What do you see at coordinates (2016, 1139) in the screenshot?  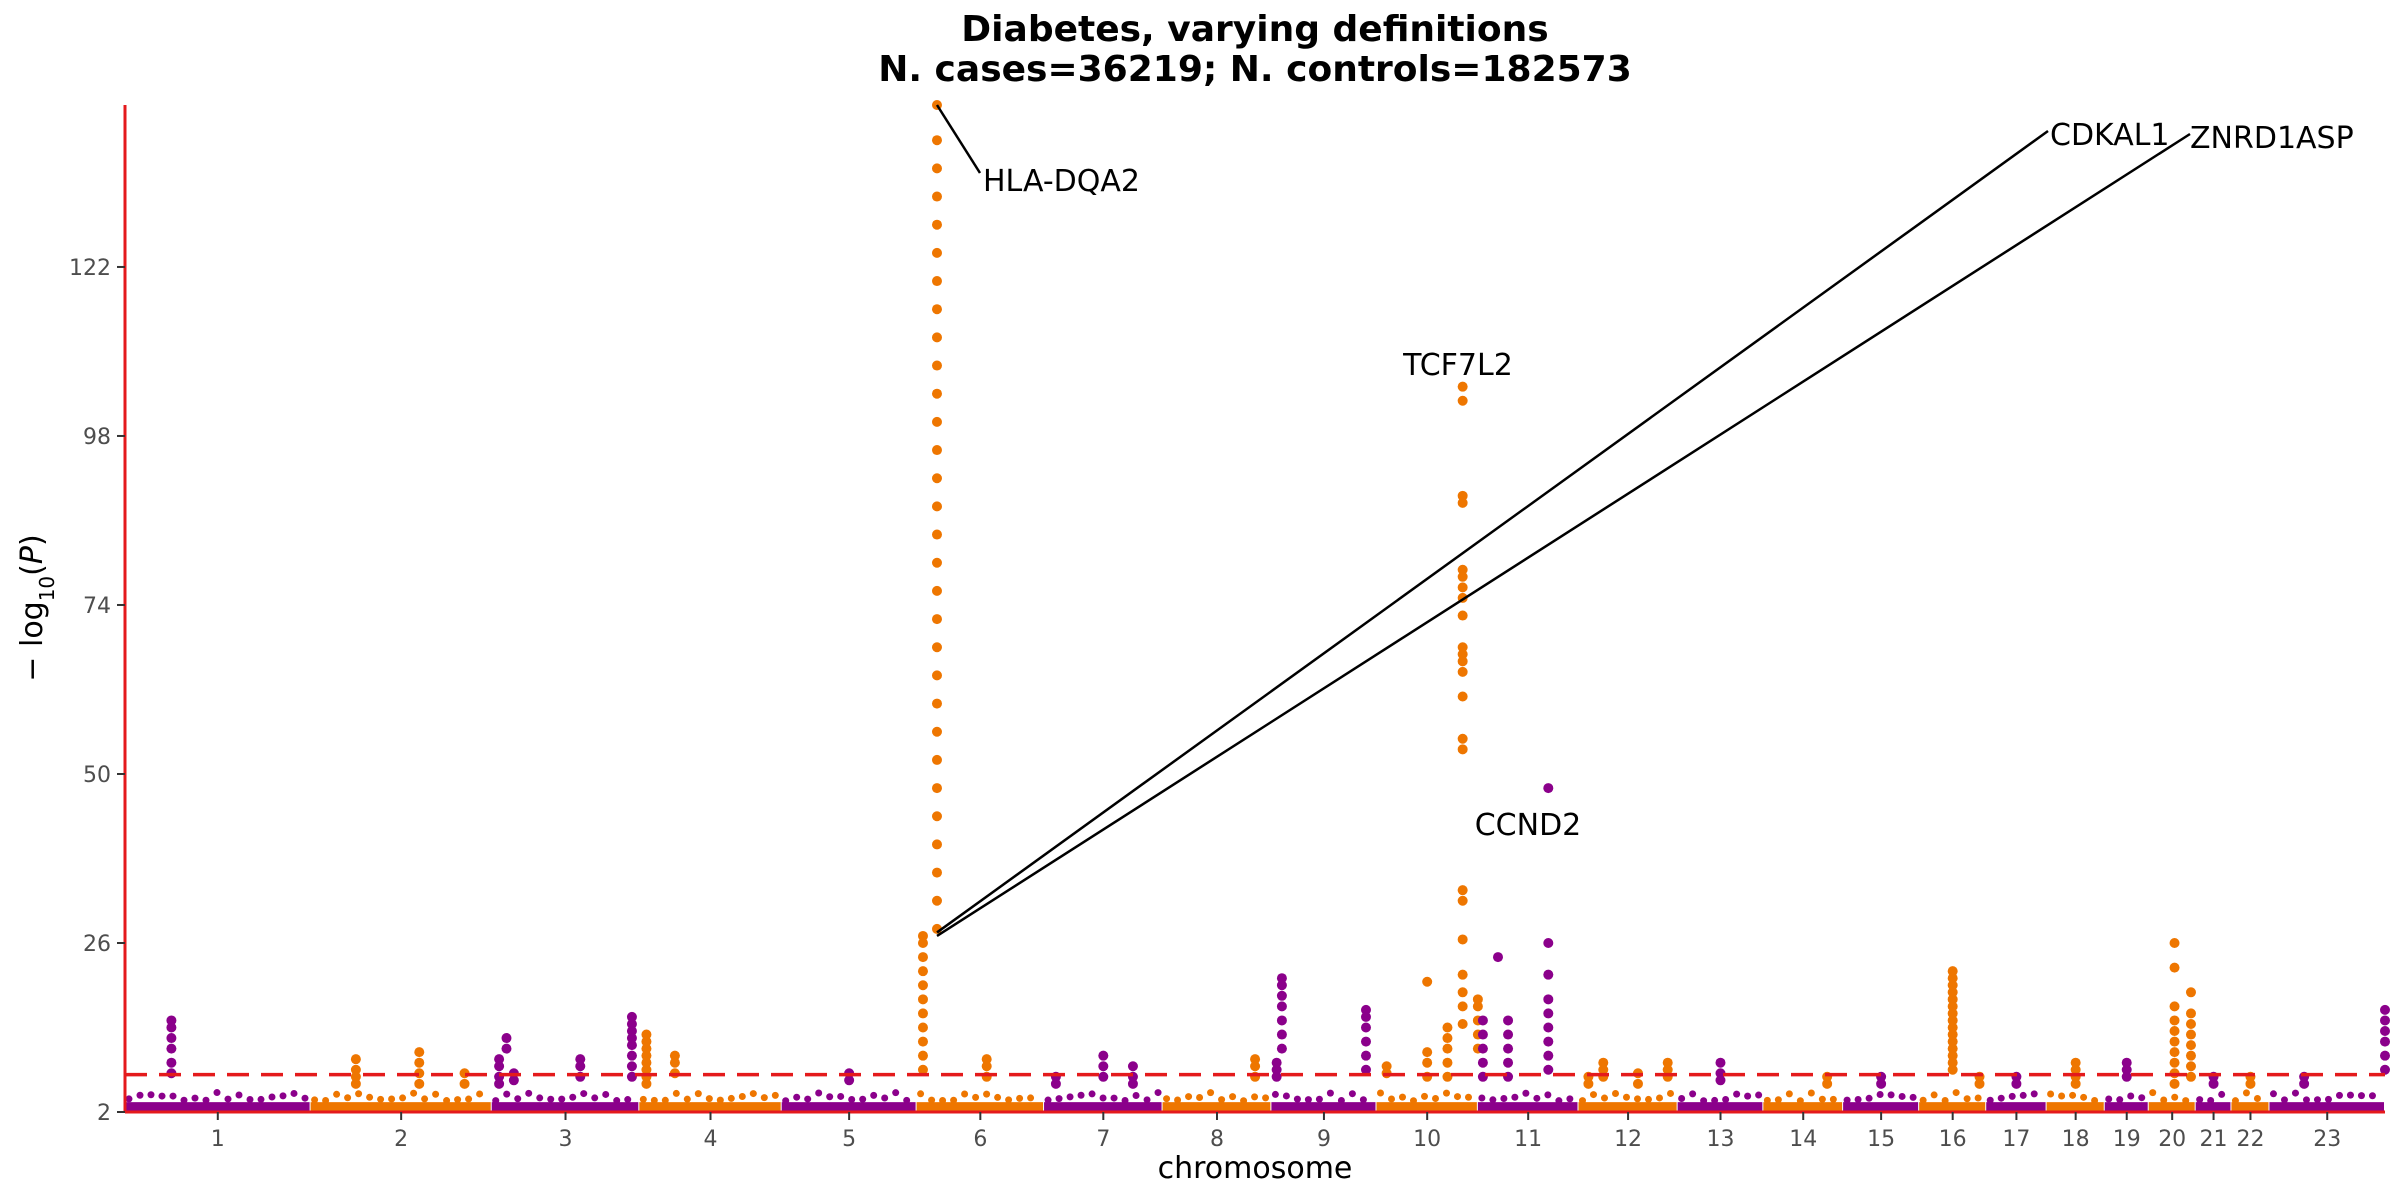 I see `x-tick-label: 17` at bounding box center [2016, 1139].